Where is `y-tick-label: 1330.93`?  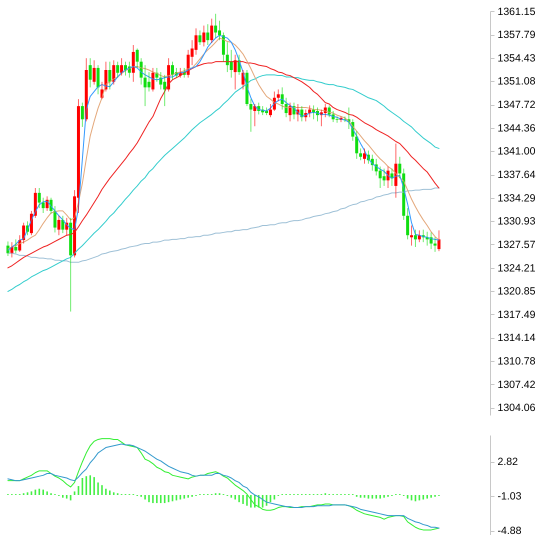 y-tick-label: 1330.93 is located at coordinates (517, 222).